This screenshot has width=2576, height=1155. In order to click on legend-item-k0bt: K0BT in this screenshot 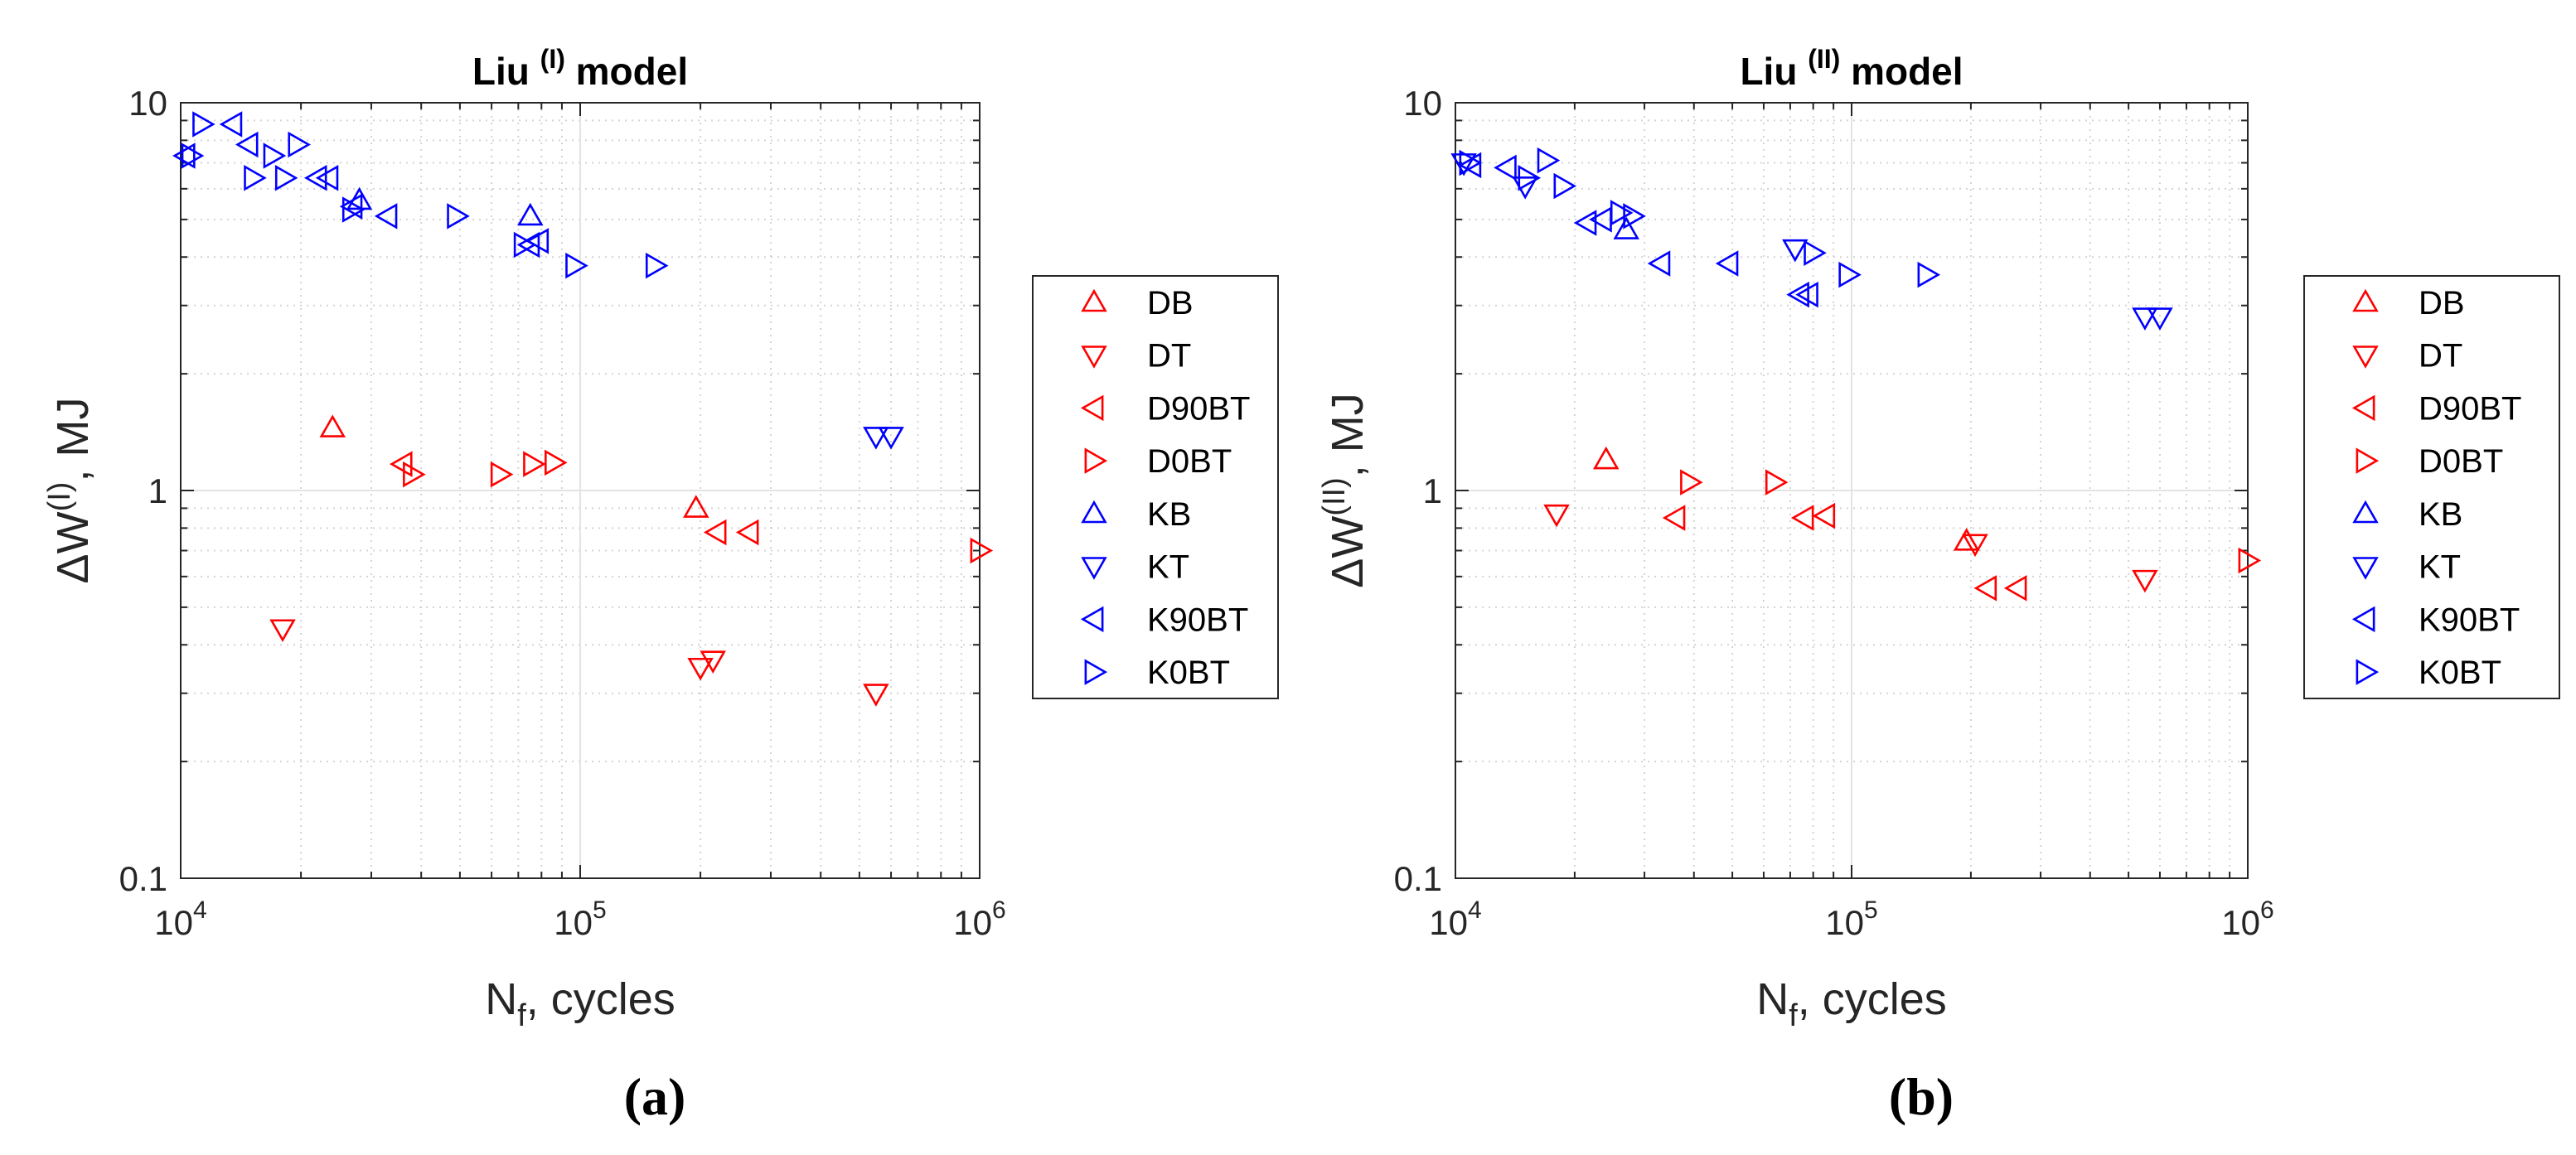, I will do `click(1157, 673)`.